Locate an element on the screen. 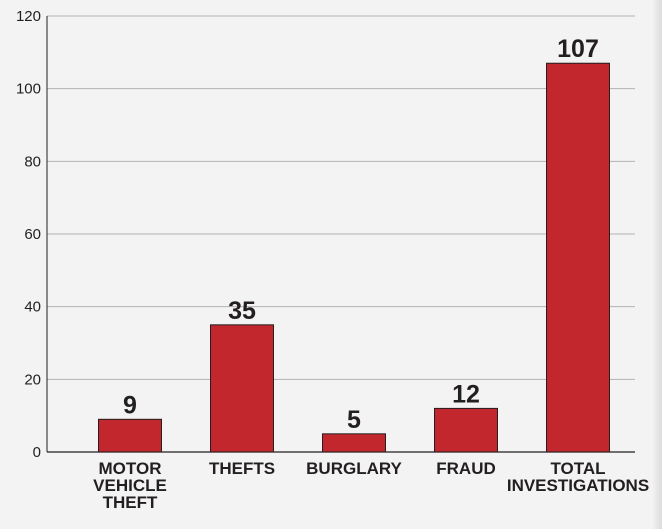 The height and width of the screenshot is (529, 662). category-label: MOTOR is located at coordinates (130, 468).